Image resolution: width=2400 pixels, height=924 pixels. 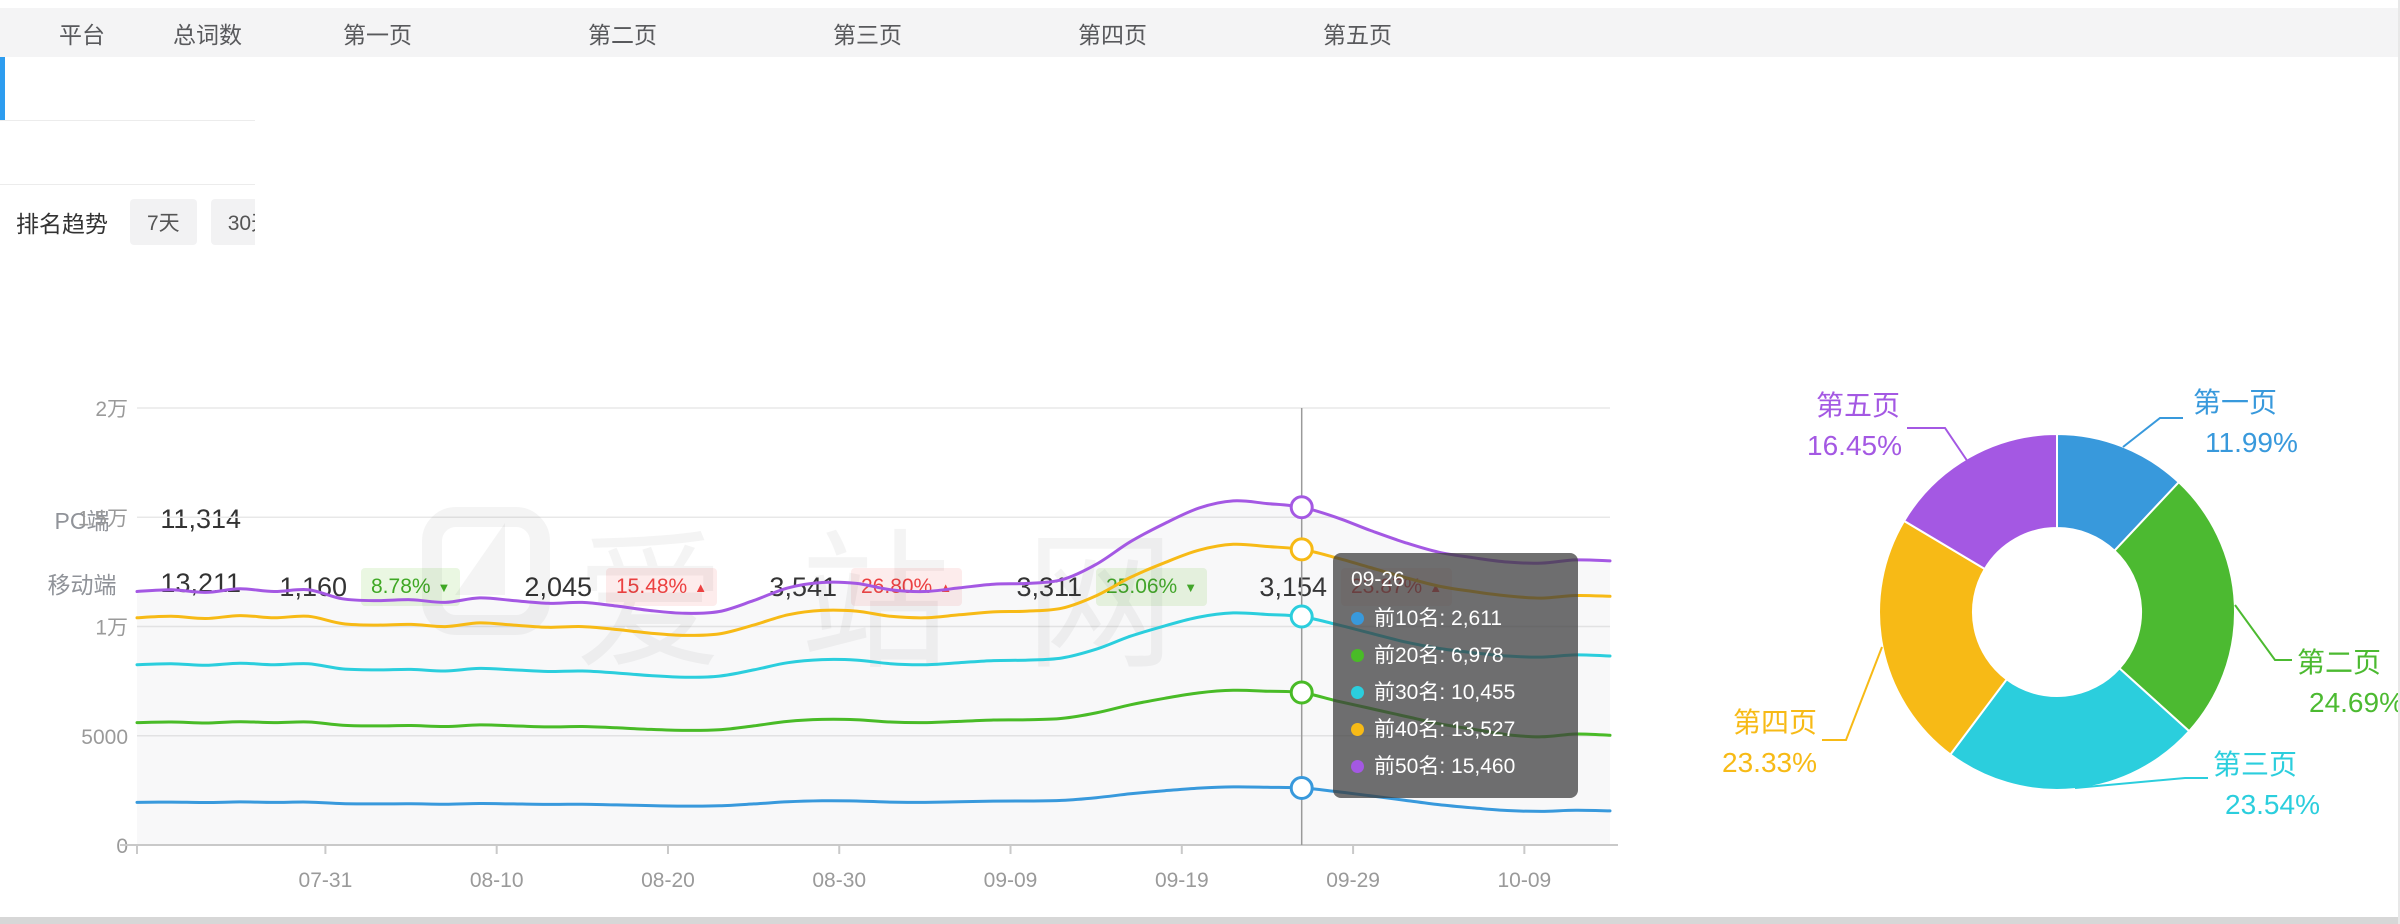 What do you see at coordinates (1378, 579) in the screenshot?
I see `tooltip-date: 09-26` at bounding box center [1378, 579].